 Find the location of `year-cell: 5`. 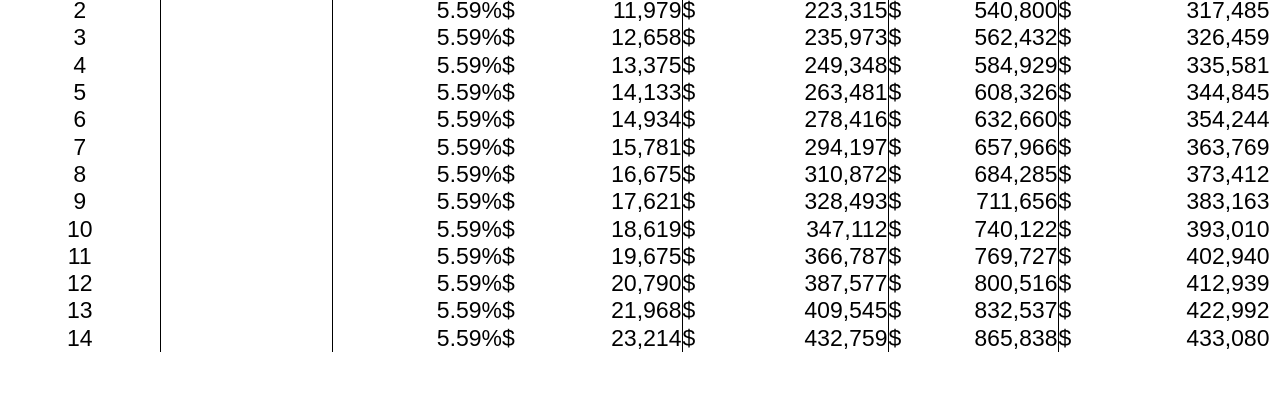

year-cell: 5 is located at coordinates (80, 92).